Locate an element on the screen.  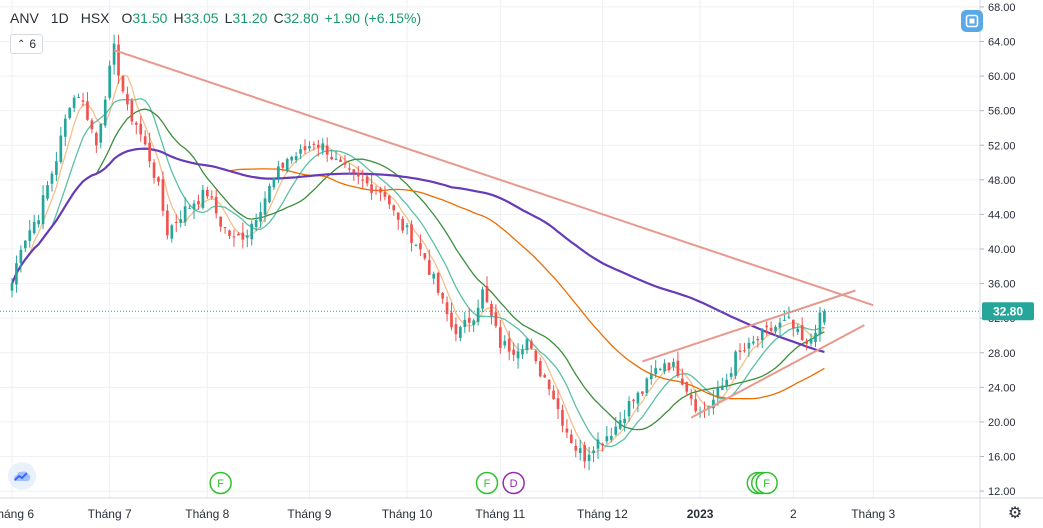
last-price-label-bg is located at coordinates (1008, 311).